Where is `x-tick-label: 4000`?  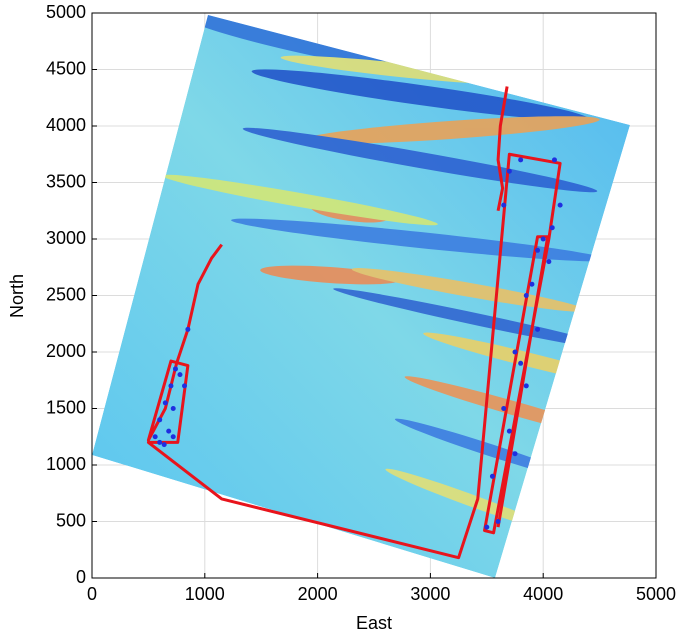 x-tick-label: 4000 is located at coordinates (543, 594).